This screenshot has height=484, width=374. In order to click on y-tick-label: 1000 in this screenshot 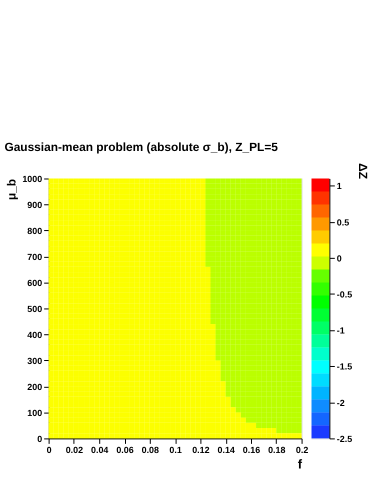, I will do `click(32, 179)`.